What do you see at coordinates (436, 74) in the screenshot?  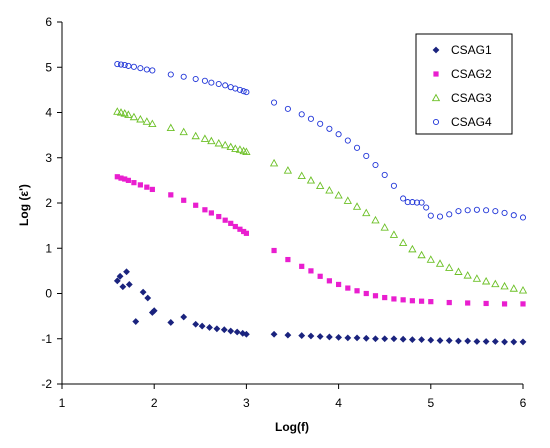 I see `legend-marker-csag2` at bounding box center [436, 74].